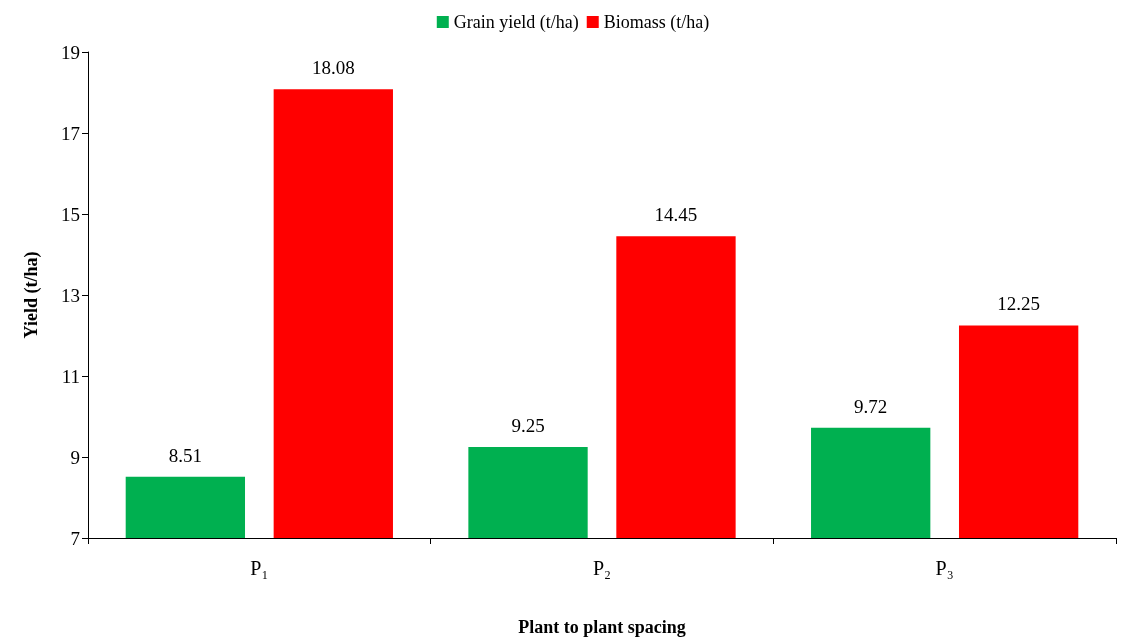  Describe the element at coordinates (676, 215) in the screenshot. I see `data-label: 14.45` at that location.